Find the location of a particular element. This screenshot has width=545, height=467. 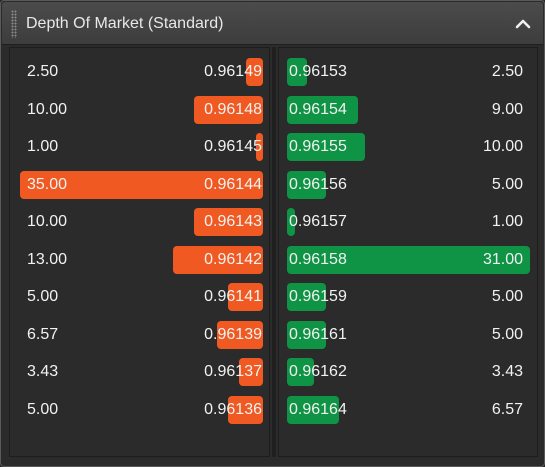

ask-volume: 6.57 is located at coordinates (507, 409).